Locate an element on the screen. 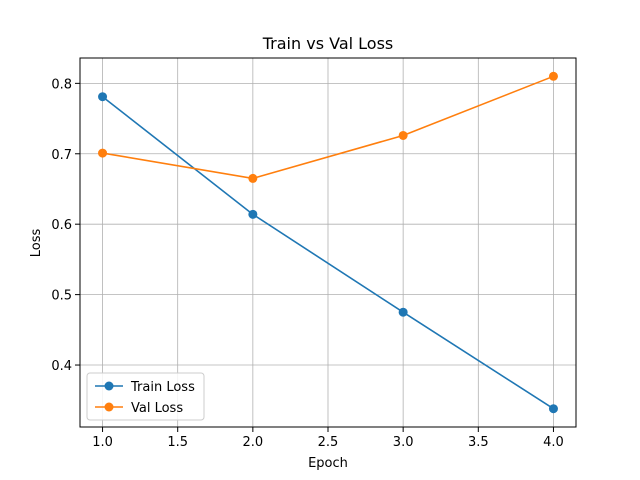 The height and width of the screenshot is (480, 640). y-tick-label: 0.7 is located at coordinates (61, 155).